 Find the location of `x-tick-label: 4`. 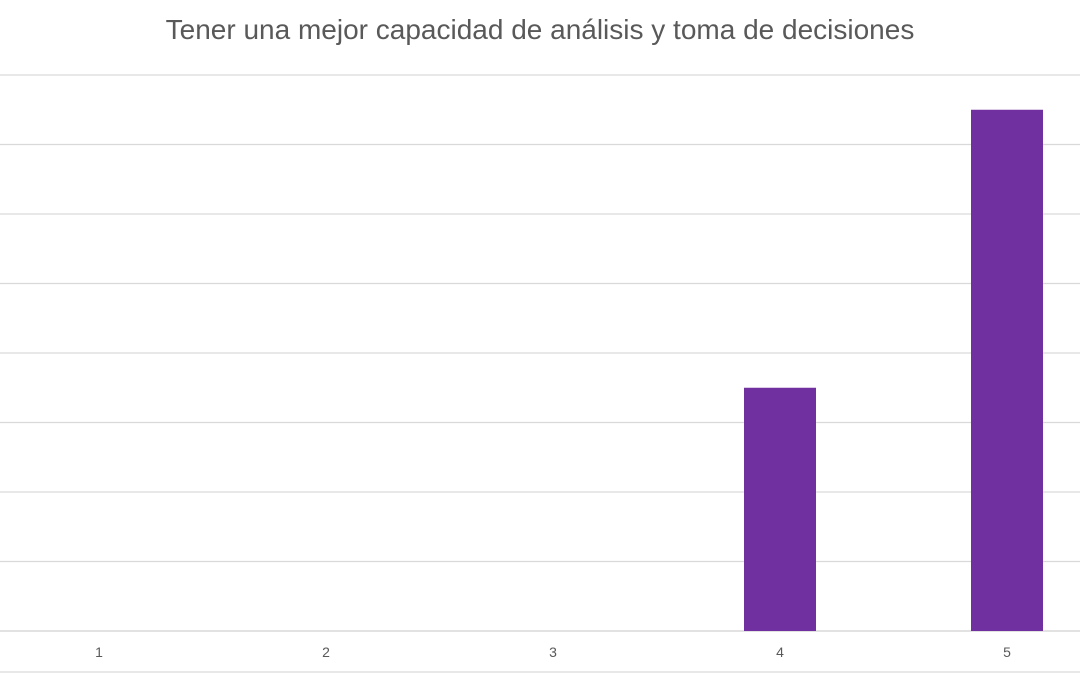

x-tick-label: 4 is located at coordinates (780, 652).